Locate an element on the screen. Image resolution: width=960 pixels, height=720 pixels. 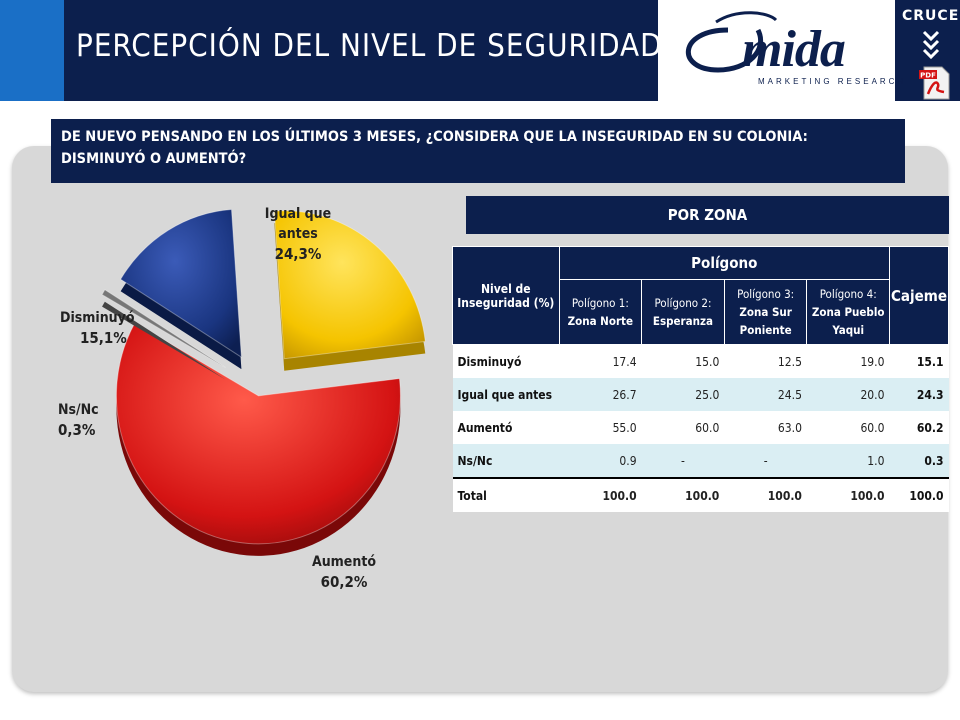
row-label: Igual que antes is located at coordinates (506, 394).